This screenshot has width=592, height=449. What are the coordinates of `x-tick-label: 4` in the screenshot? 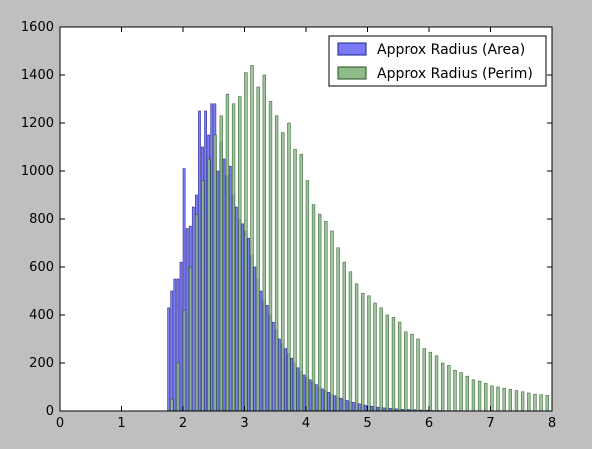 It's located at (306, 423).